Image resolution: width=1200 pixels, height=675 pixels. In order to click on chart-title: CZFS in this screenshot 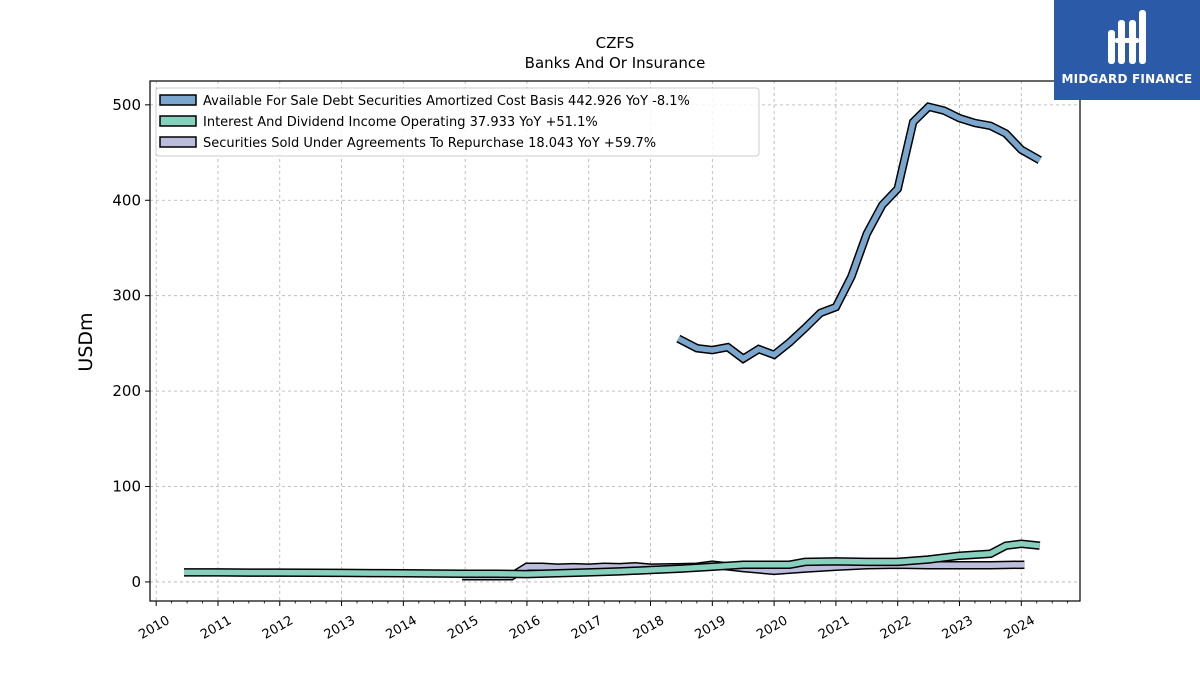, I will do `click(615, 43)`.